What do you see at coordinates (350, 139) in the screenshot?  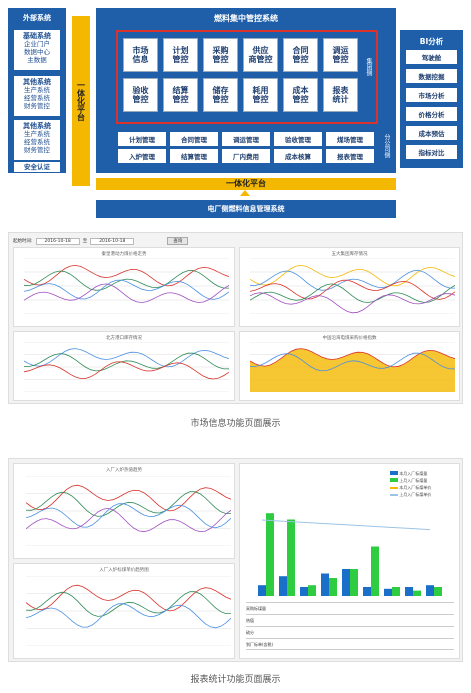 I see `branch-cell: 煤场管理` at bounding box center [350, 139].